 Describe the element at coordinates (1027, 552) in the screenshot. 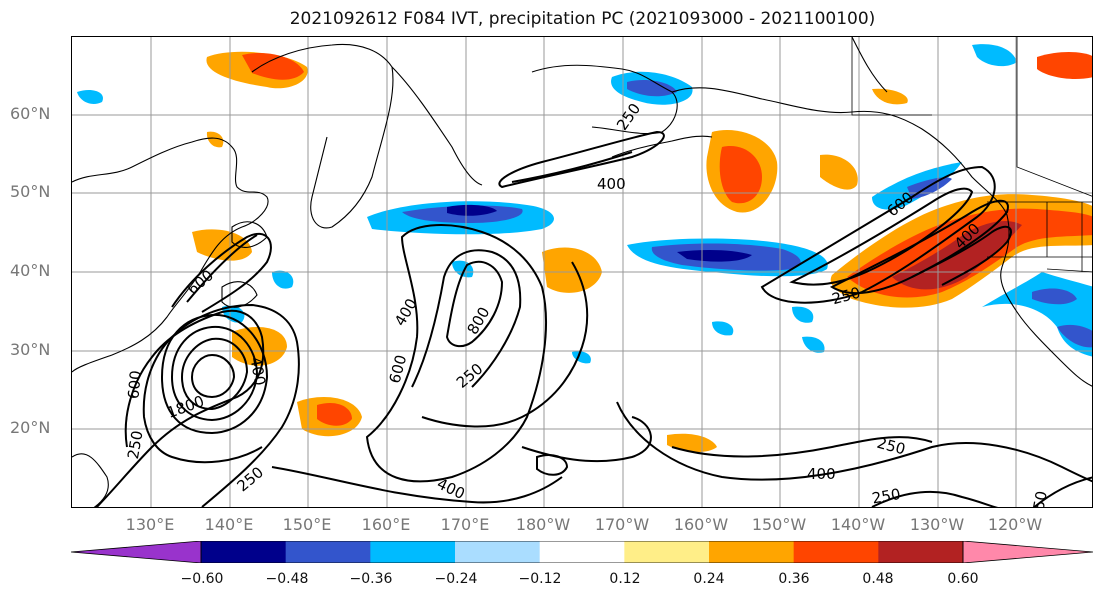

I see `colorbar-extend-right` at that location.